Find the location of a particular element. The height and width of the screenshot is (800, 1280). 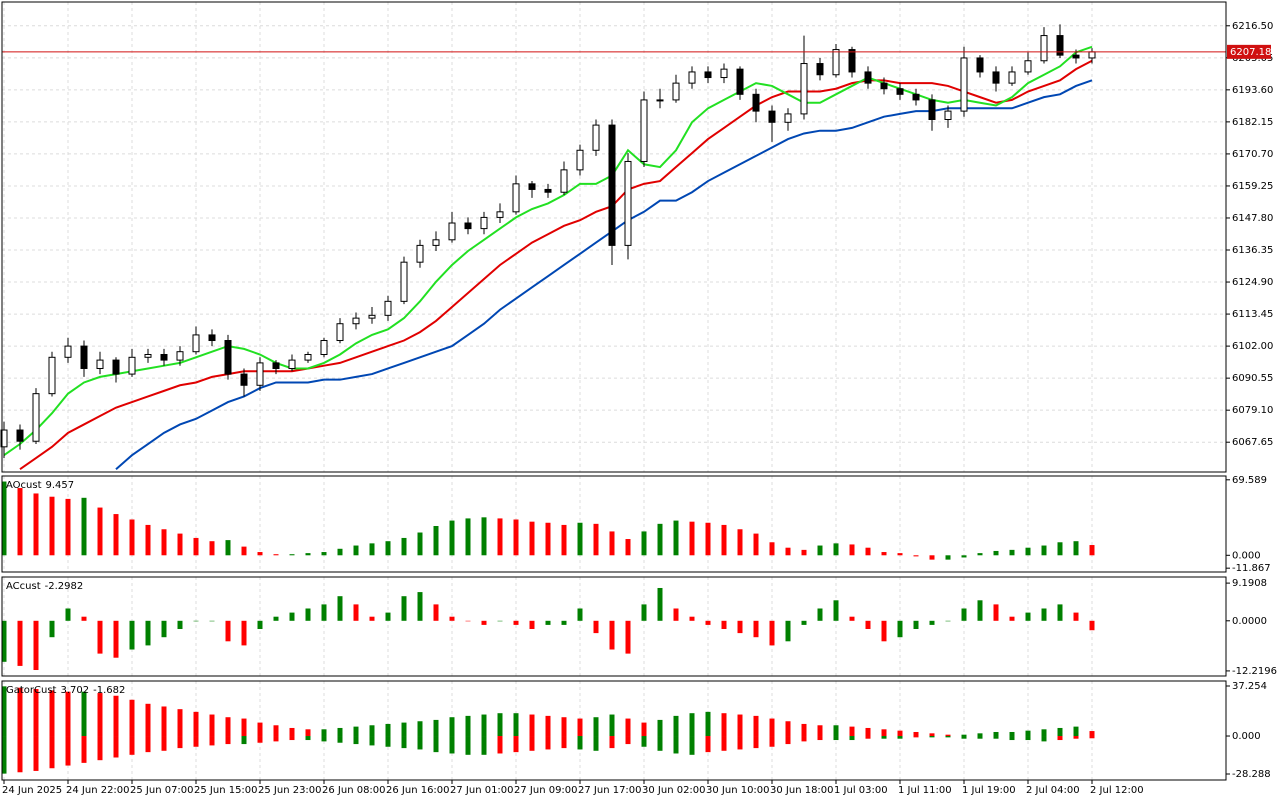

y-tick-label: 6159.25 is located at coordinates (1252, 186).